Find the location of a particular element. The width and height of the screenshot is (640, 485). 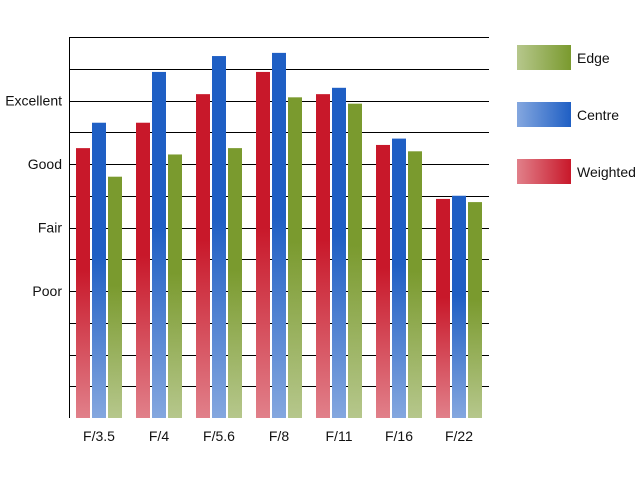

legend: Edge Centre Weighted is located at coordinates (576, 114).